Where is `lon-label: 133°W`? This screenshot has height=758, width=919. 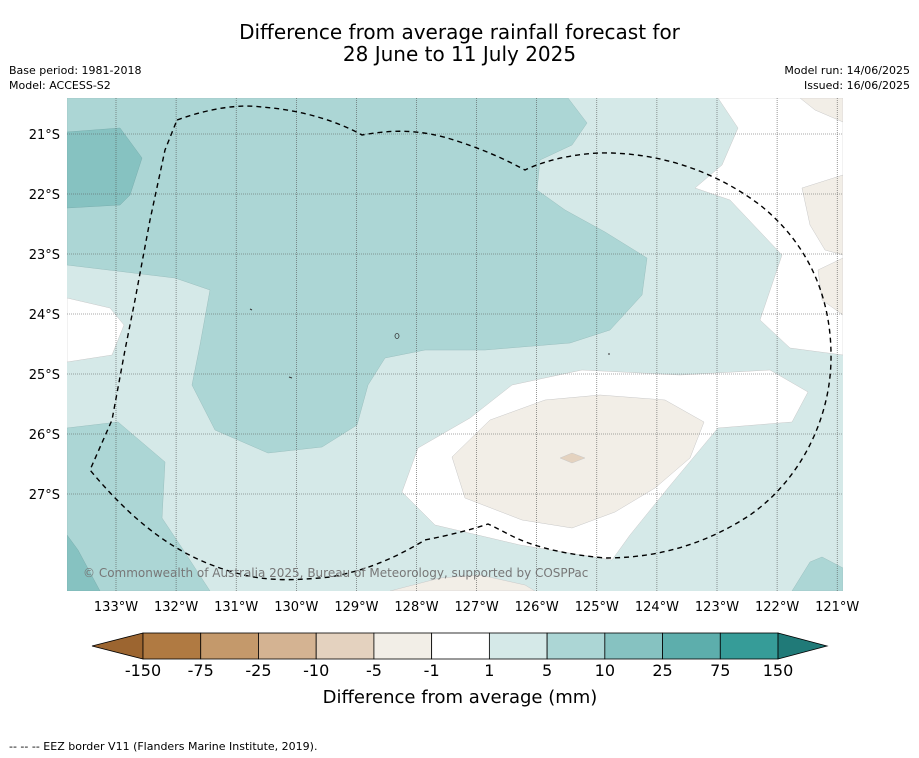 lon-label: 133°W is located at coordinates (116, 607).